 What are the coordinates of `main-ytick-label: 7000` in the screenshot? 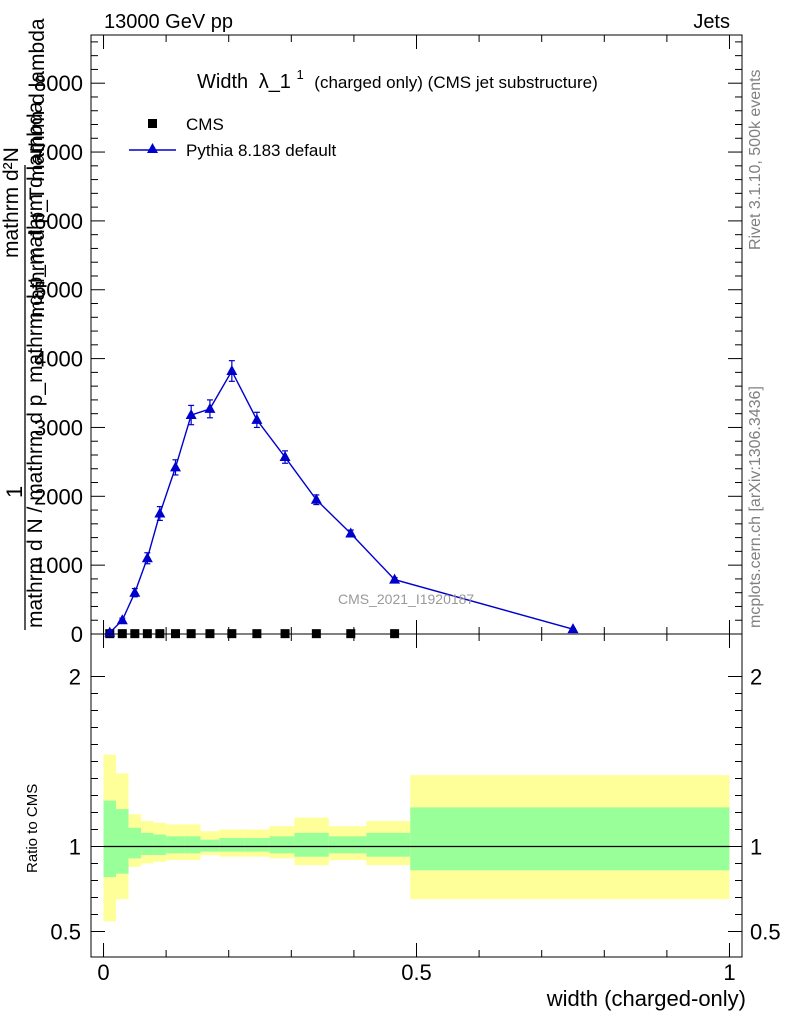 It's located at (58, 152).